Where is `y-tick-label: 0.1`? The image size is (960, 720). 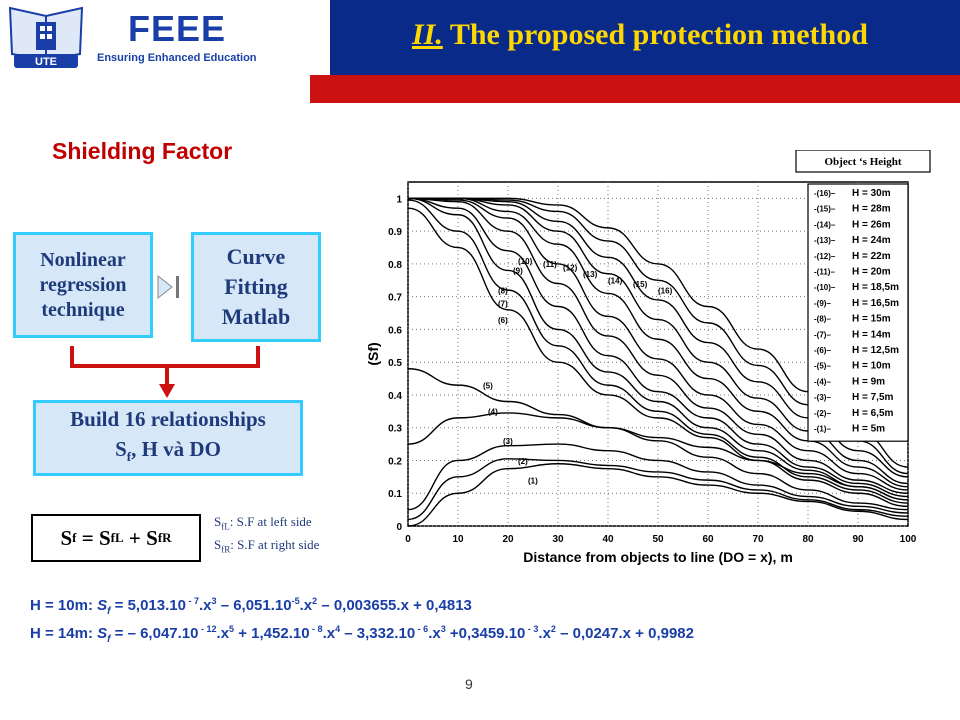
y-tick-label: 0.1 is located at coordinates (395, 494).